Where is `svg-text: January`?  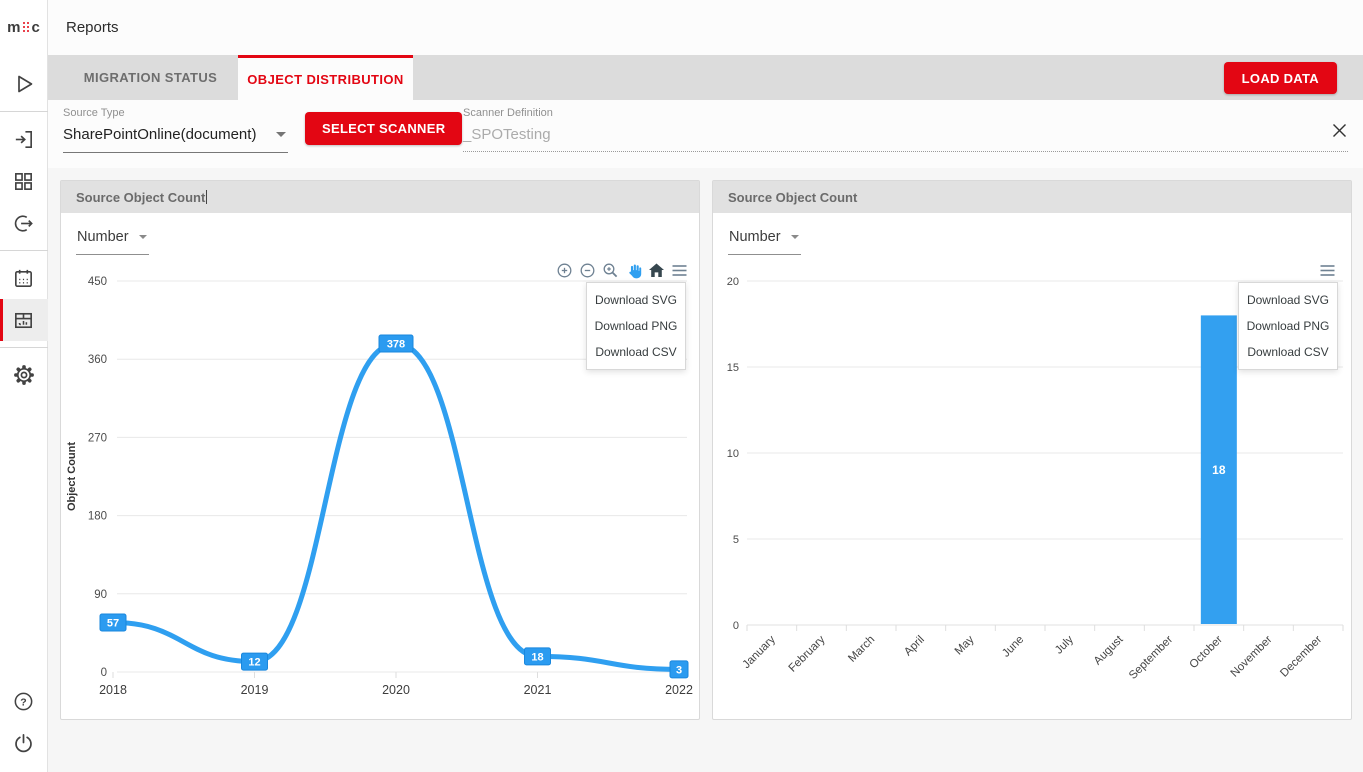 svg-text: January is located at coordinates (760, 652).